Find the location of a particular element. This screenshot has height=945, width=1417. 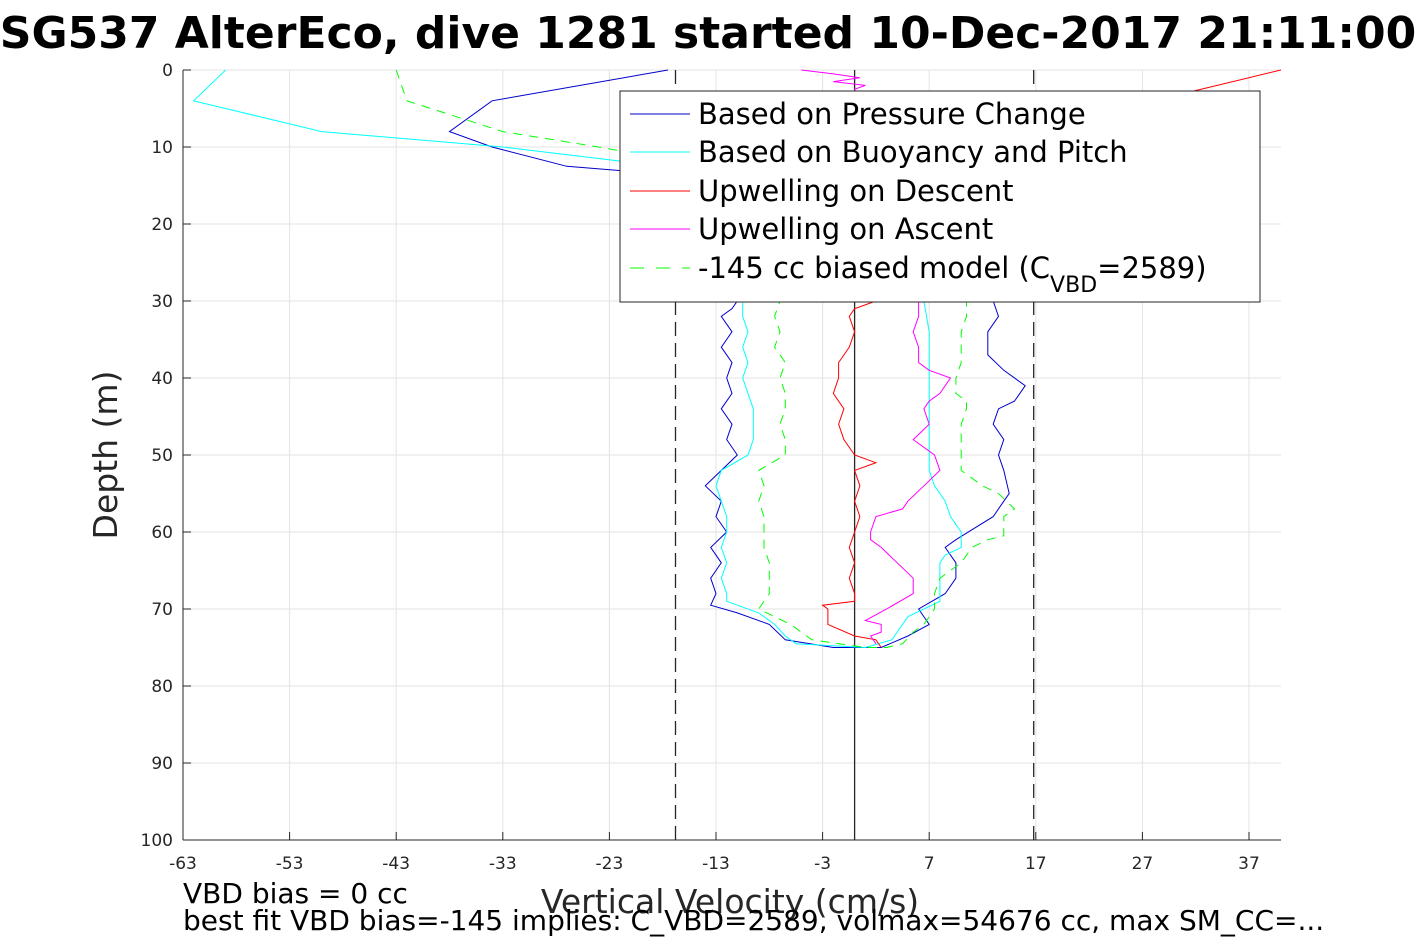

y-tick-label: 30 is located at coordinates (162, 302).